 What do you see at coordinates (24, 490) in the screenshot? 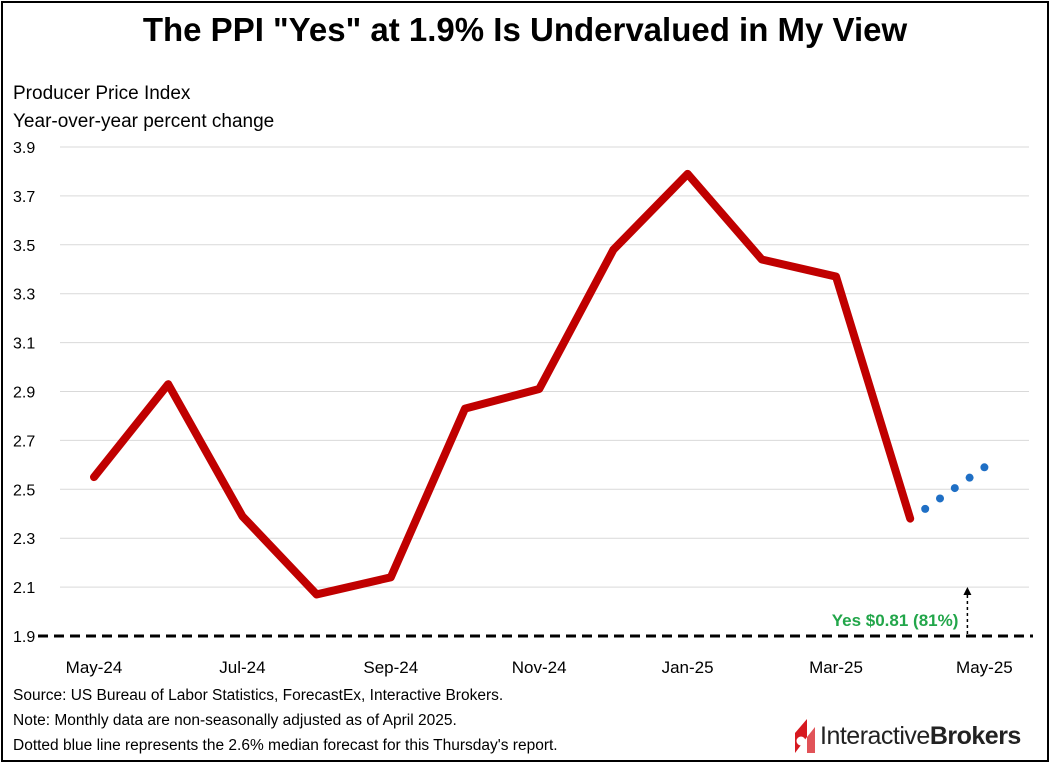
I see `y-tick-label: 2.5` at bounding box center [24, 490].